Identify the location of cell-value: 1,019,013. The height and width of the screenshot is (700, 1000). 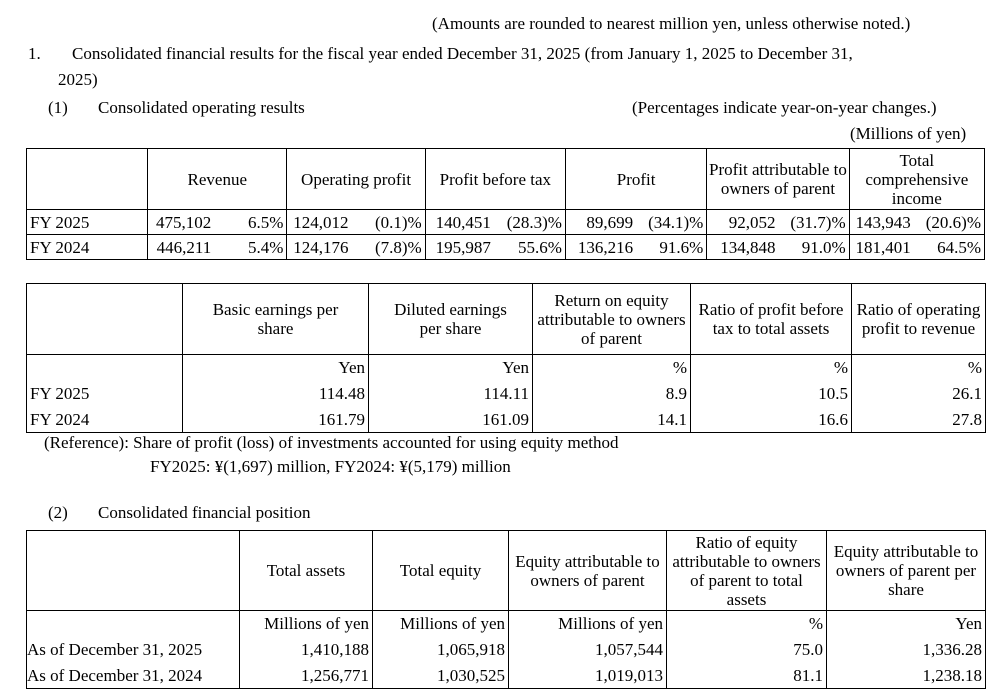
(587, 675).